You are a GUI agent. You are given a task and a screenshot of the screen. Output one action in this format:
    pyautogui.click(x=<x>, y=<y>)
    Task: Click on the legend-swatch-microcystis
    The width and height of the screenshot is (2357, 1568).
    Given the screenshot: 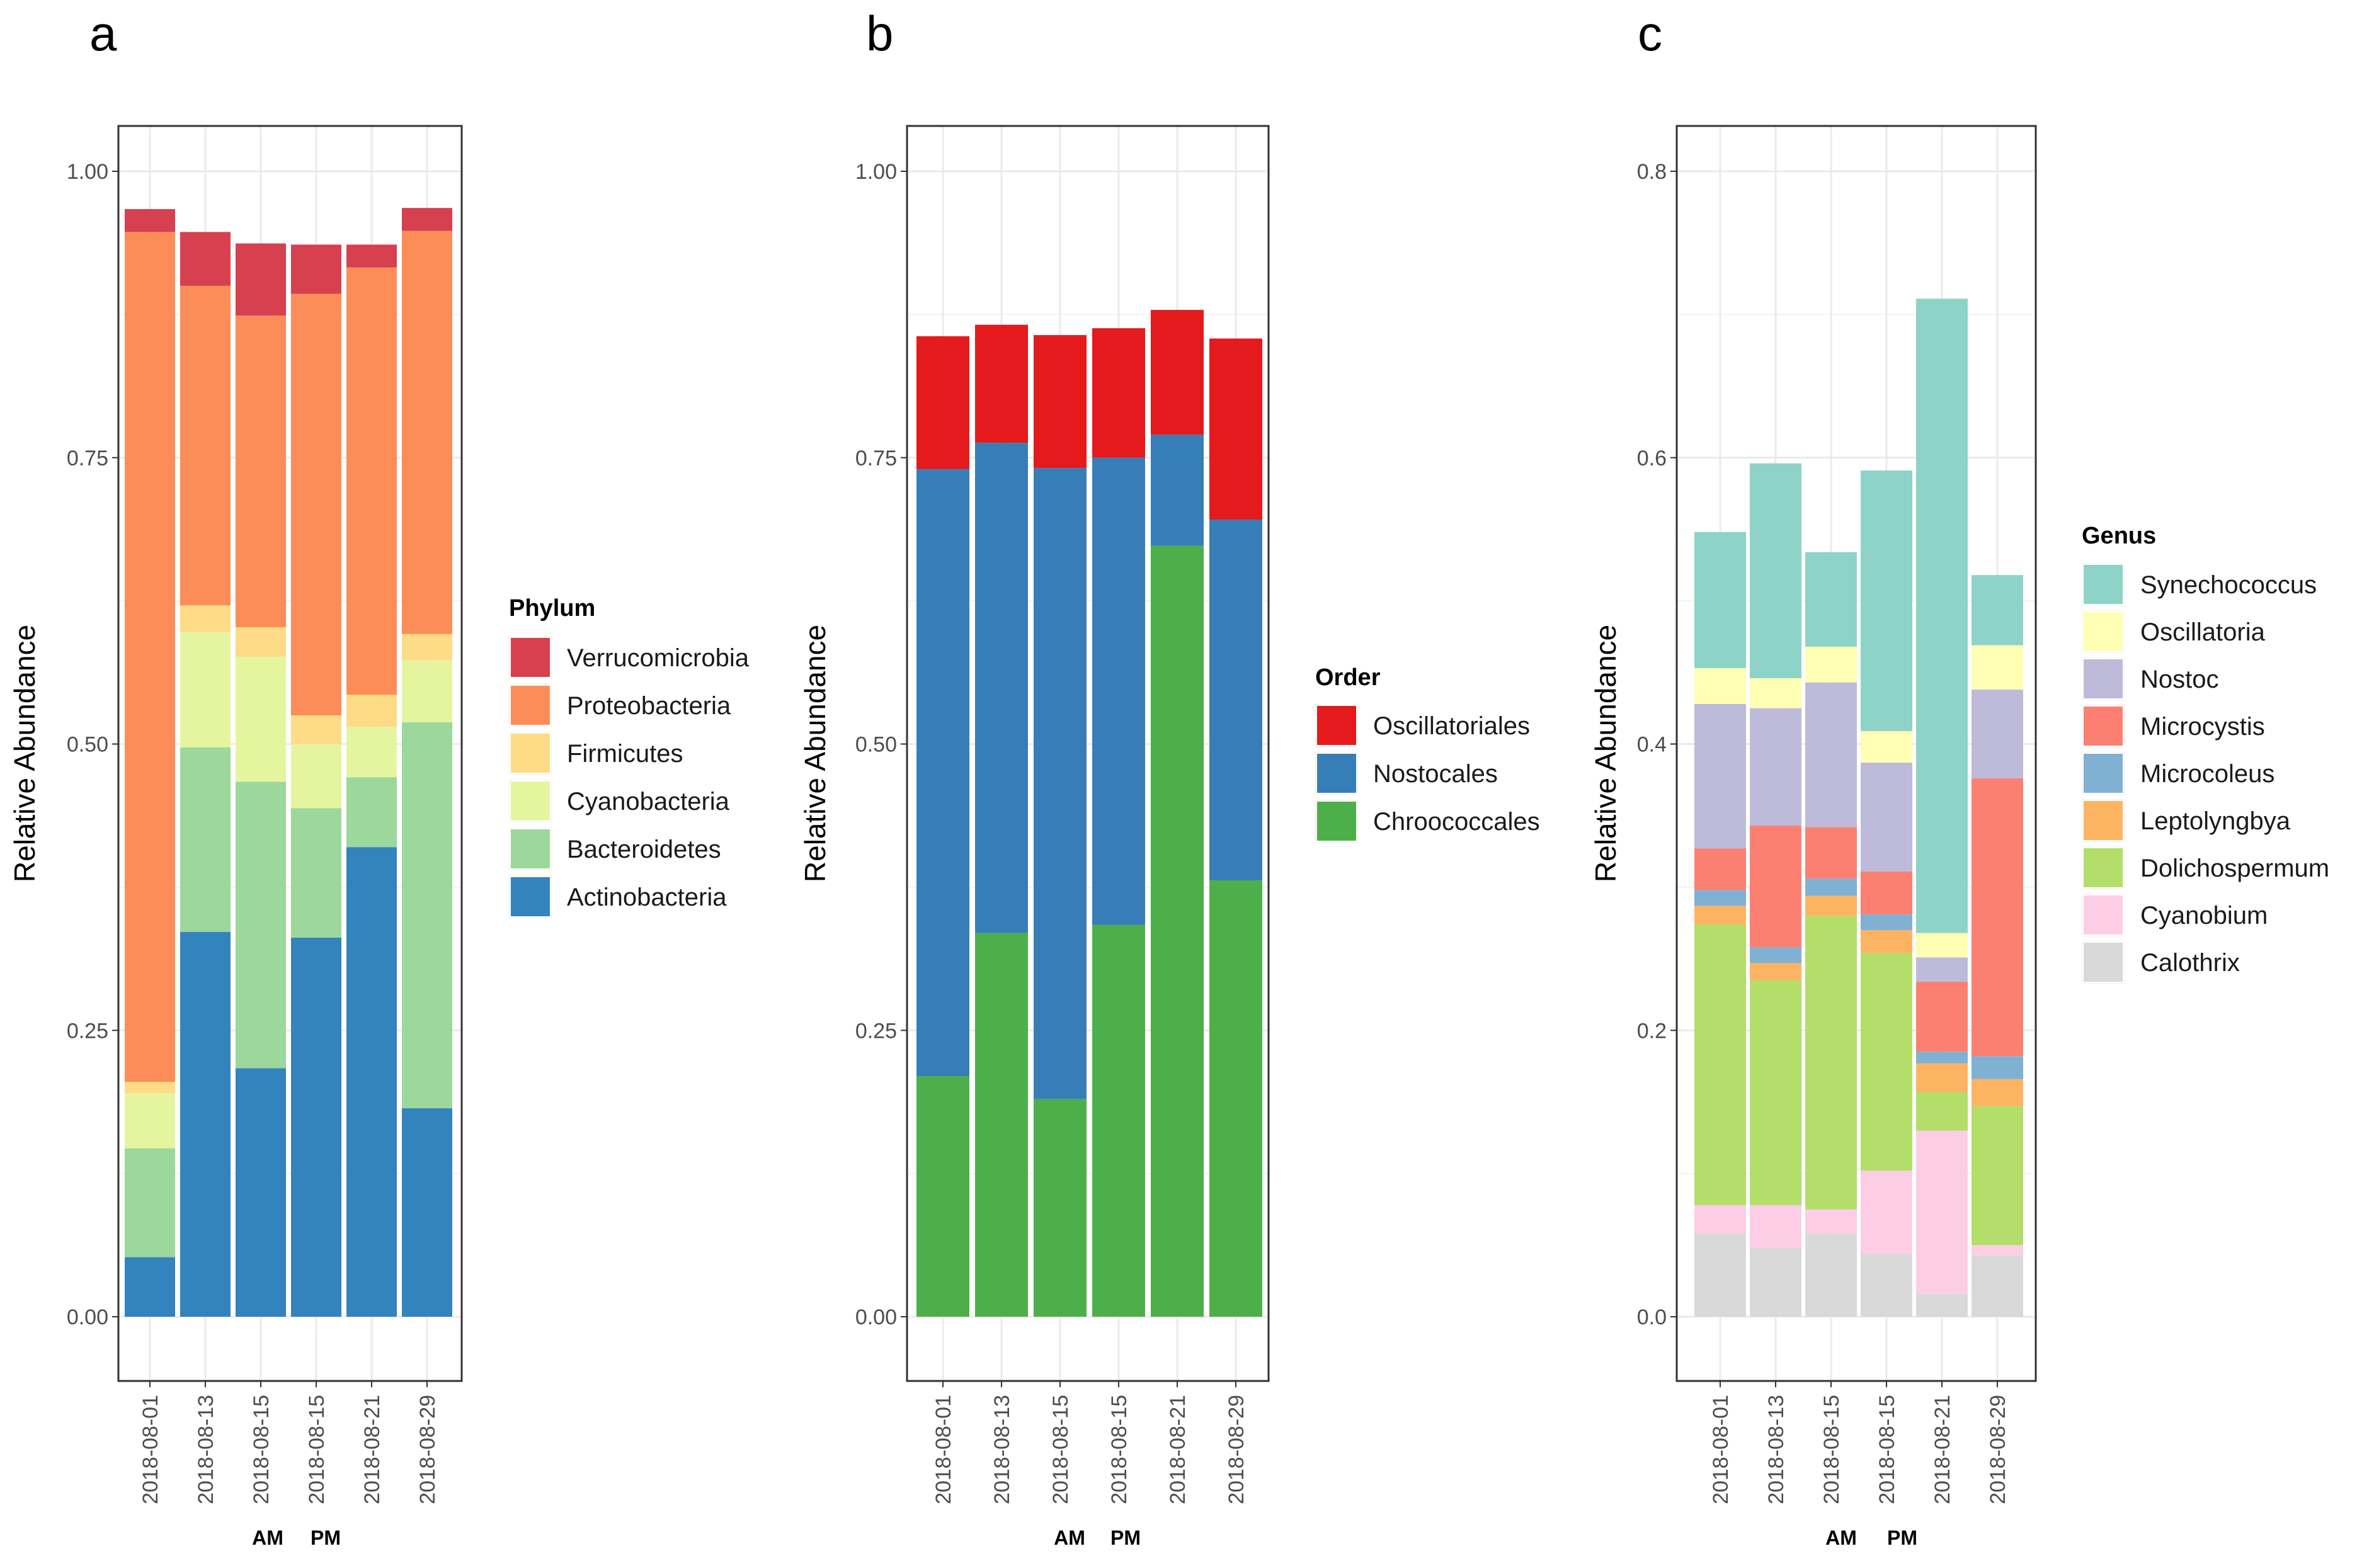 What is the action you would take?
    pyautogui.click(x=2103, y=726)
    